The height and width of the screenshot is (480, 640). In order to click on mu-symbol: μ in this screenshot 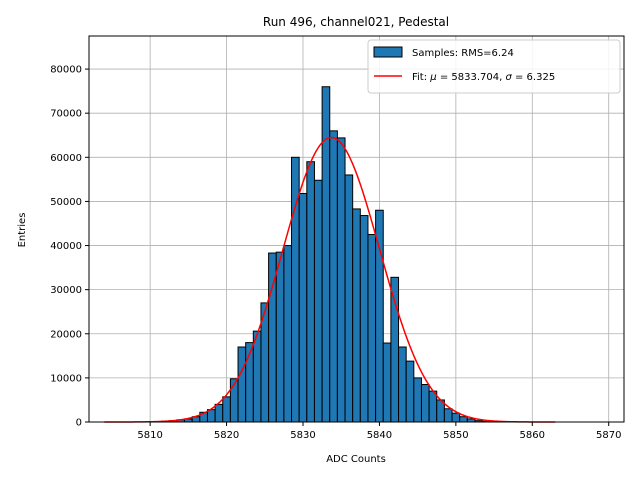, I will do `click(432, 77)`.